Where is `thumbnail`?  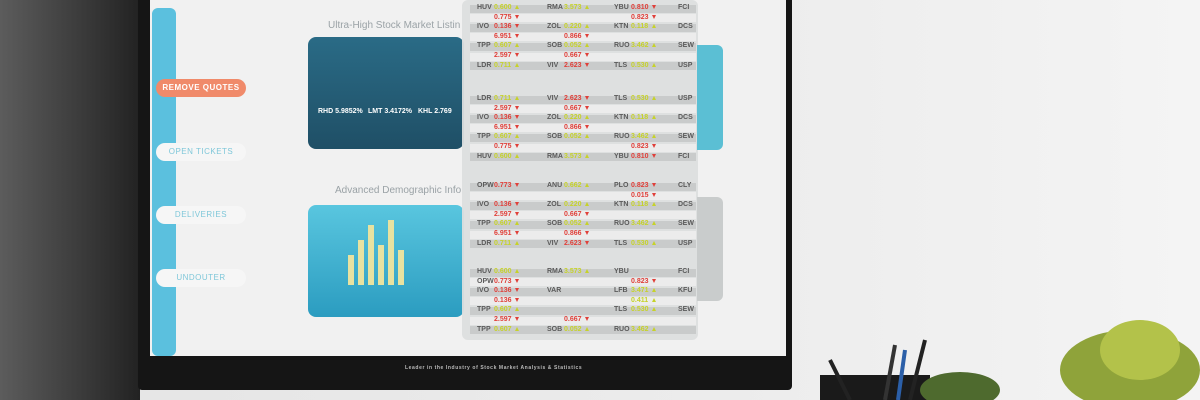
thumbnail is located at coordinates (386, 93).